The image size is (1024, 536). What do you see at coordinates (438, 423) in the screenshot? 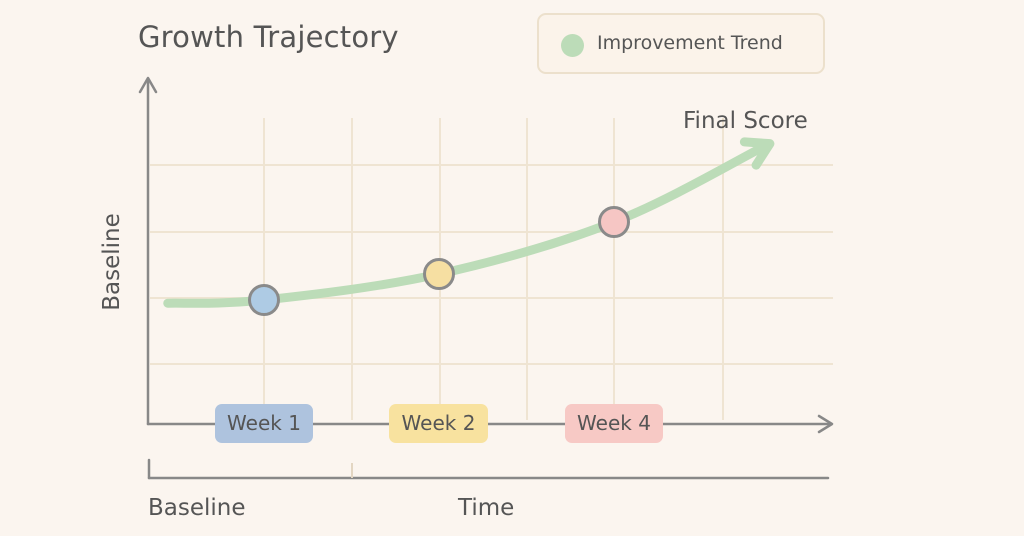
I see `tick-label-week-2: Week 2` at bounding box center [438, 423].